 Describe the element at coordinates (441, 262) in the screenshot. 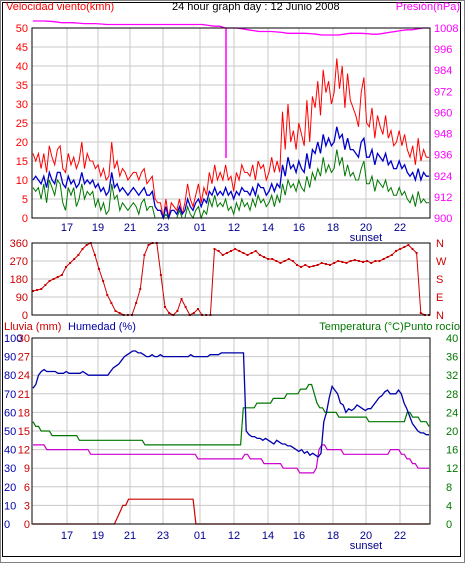

I see `compass-label: W` at that location.